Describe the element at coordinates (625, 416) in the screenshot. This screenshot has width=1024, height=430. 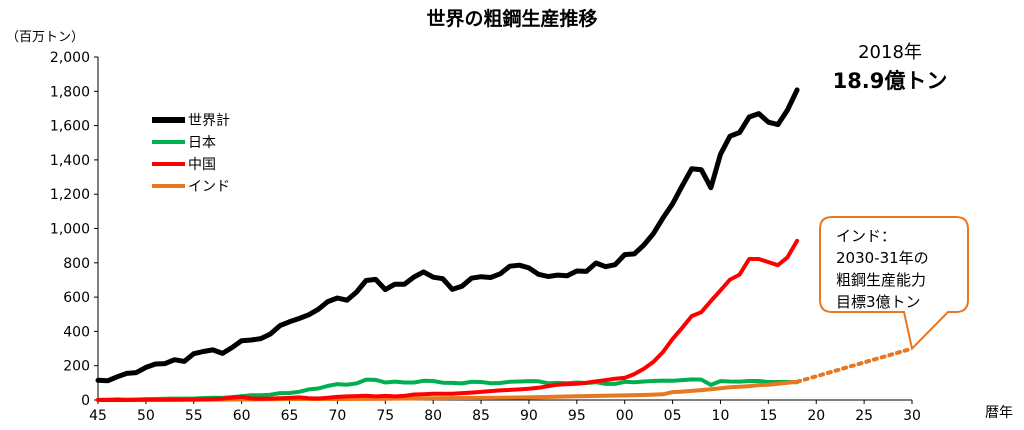
I see `x-tick-label: 00` at that location.